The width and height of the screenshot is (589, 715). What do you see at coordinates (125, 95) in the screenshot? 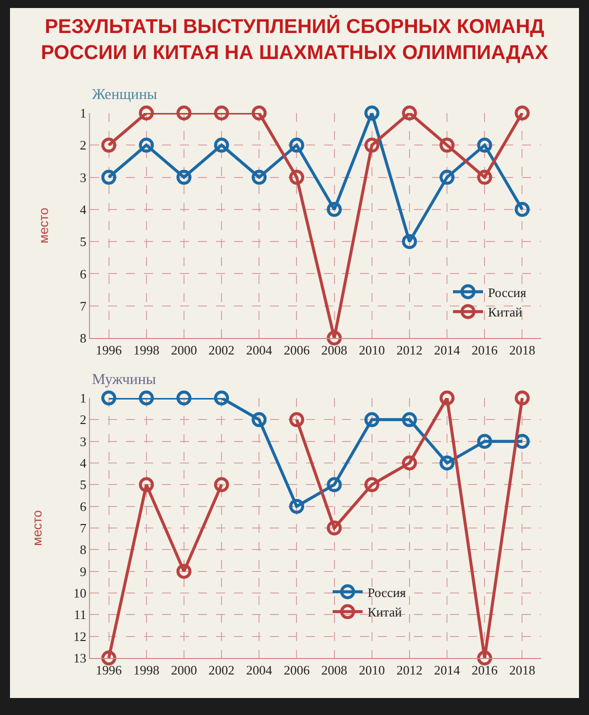
I see `chart-subtitle: Женщины` at bounding box center [125, 95].